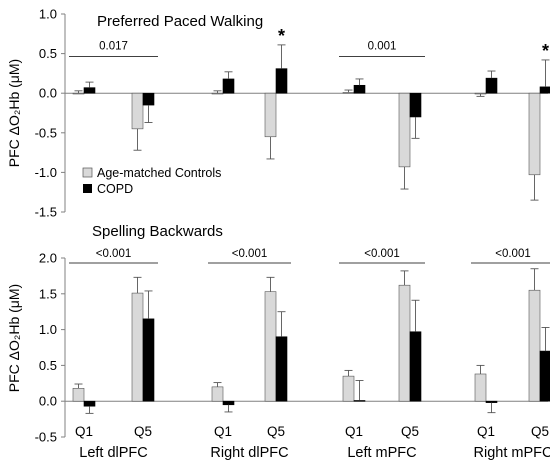 Image resolution: width=550 pixels, height=463 pixels. Describe the element at coordinates (14, 338) in the screenshot. I see `y-axis-label-spelling: PFC ΔO₂Hb (μM)` at that location.